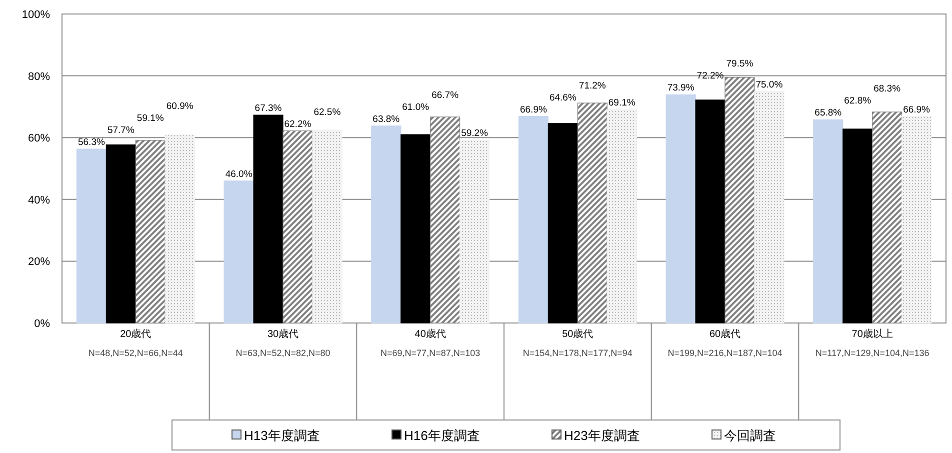  I want to click on data-label: 64.6%, so click(563, 98).